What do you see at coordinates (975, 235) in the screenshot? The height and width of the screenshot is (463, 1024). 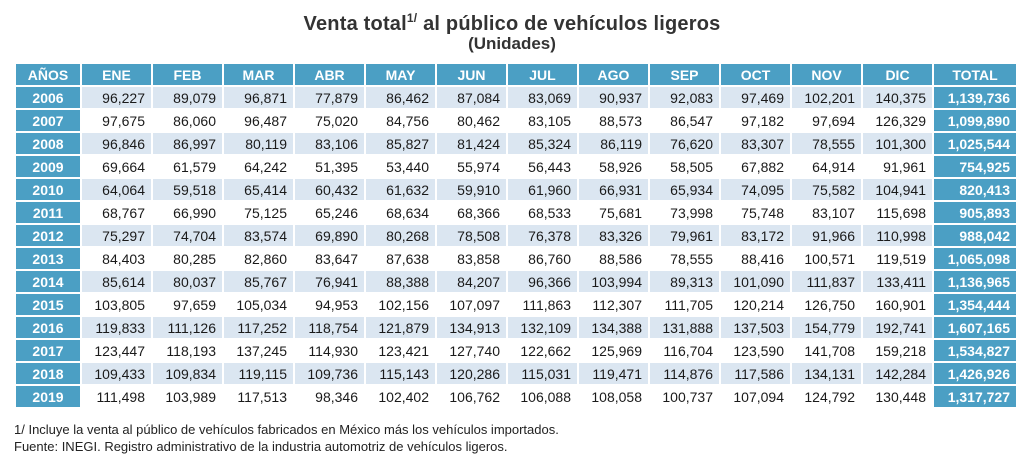 I see `total-cell: 988,042` at bounding box center [975, 235].